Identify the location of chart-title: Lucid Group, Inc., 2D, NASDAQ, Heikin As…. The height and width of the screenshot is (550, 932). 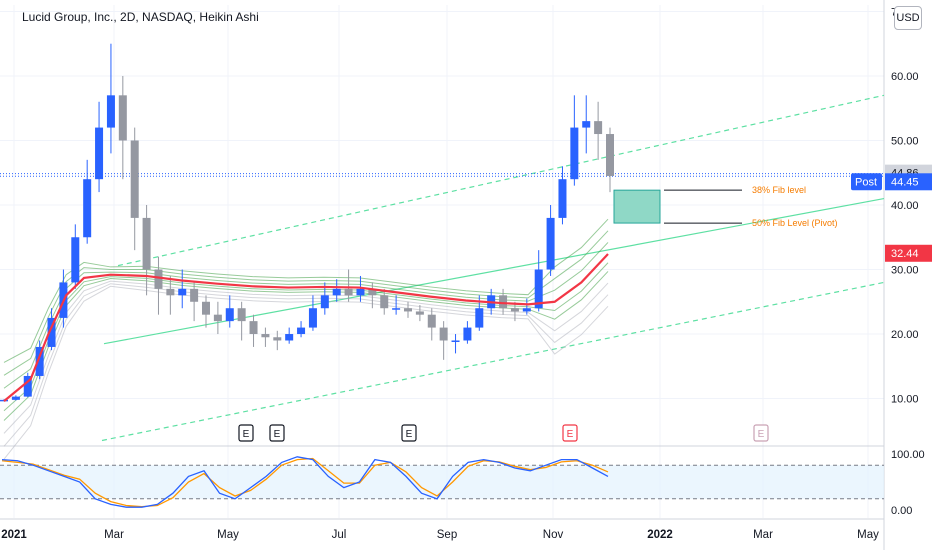
(140, 17).